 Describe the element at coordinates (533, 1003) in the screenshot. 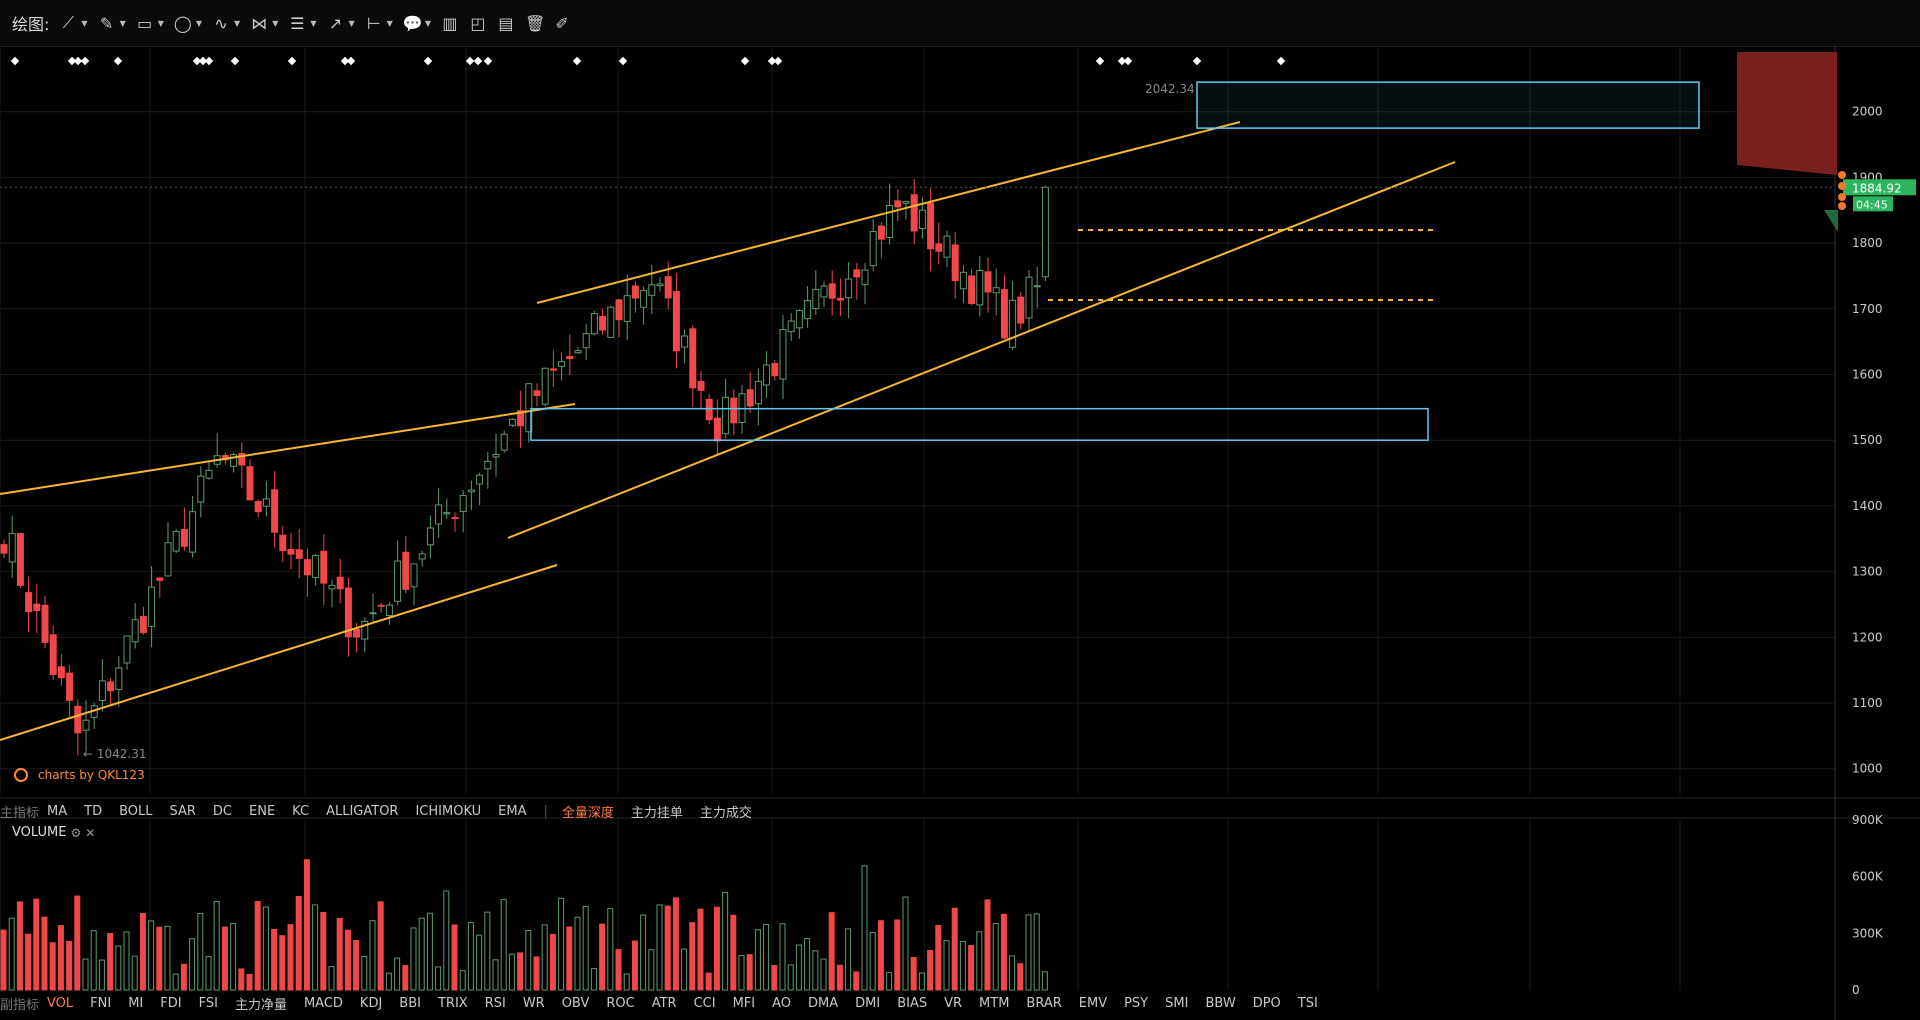

I see `indicator-wr: WR` at that location.